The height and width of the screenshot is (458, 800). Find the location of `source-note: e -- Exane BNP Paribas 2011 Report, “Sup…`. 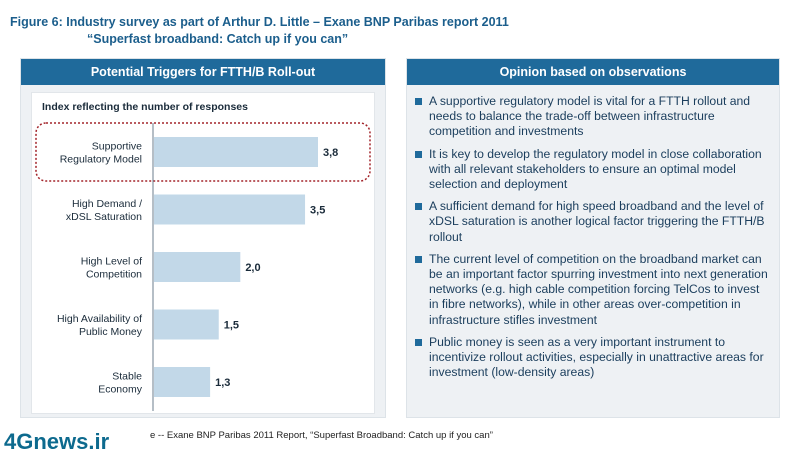

source-note: e -- Exane BNP Paribas 2011 Report, “Sup… is located at coordinates (321, 435).